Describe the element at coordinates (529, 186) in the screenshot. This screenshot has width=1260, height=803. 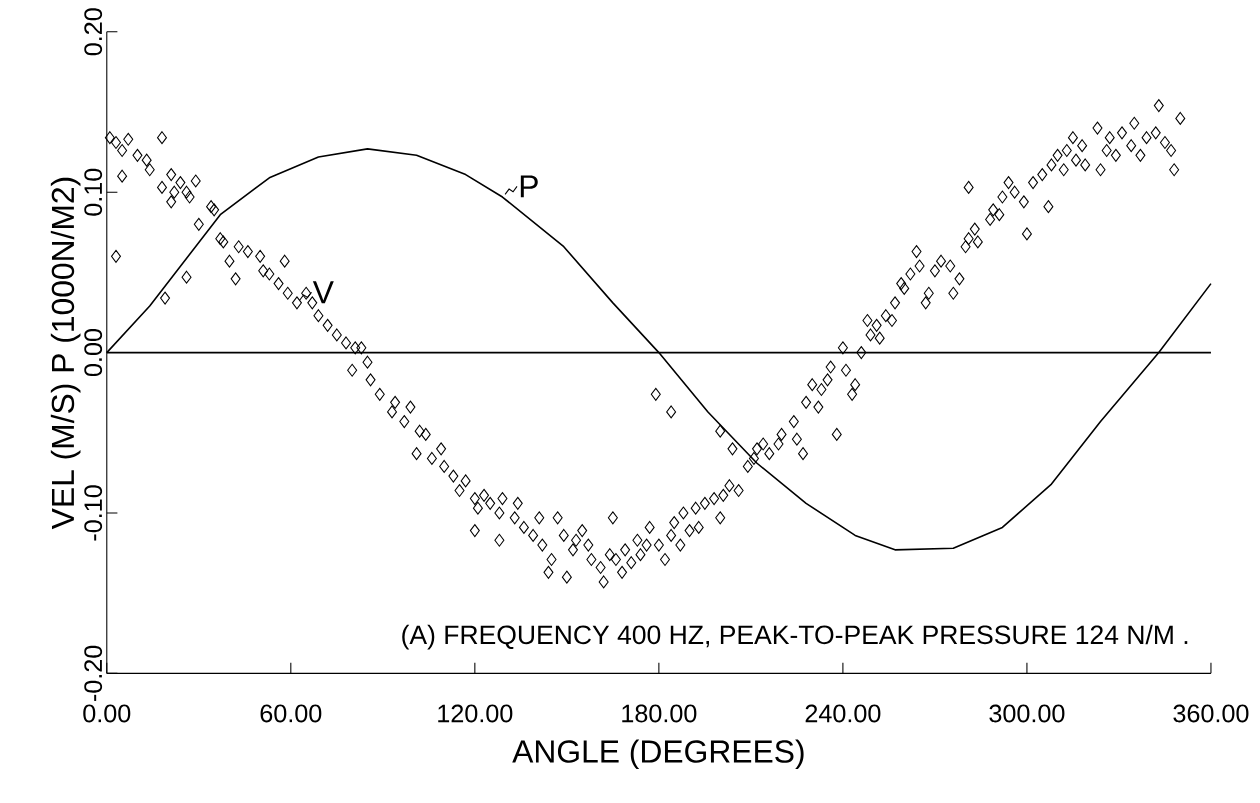
I see `legend-label: P` at that location.